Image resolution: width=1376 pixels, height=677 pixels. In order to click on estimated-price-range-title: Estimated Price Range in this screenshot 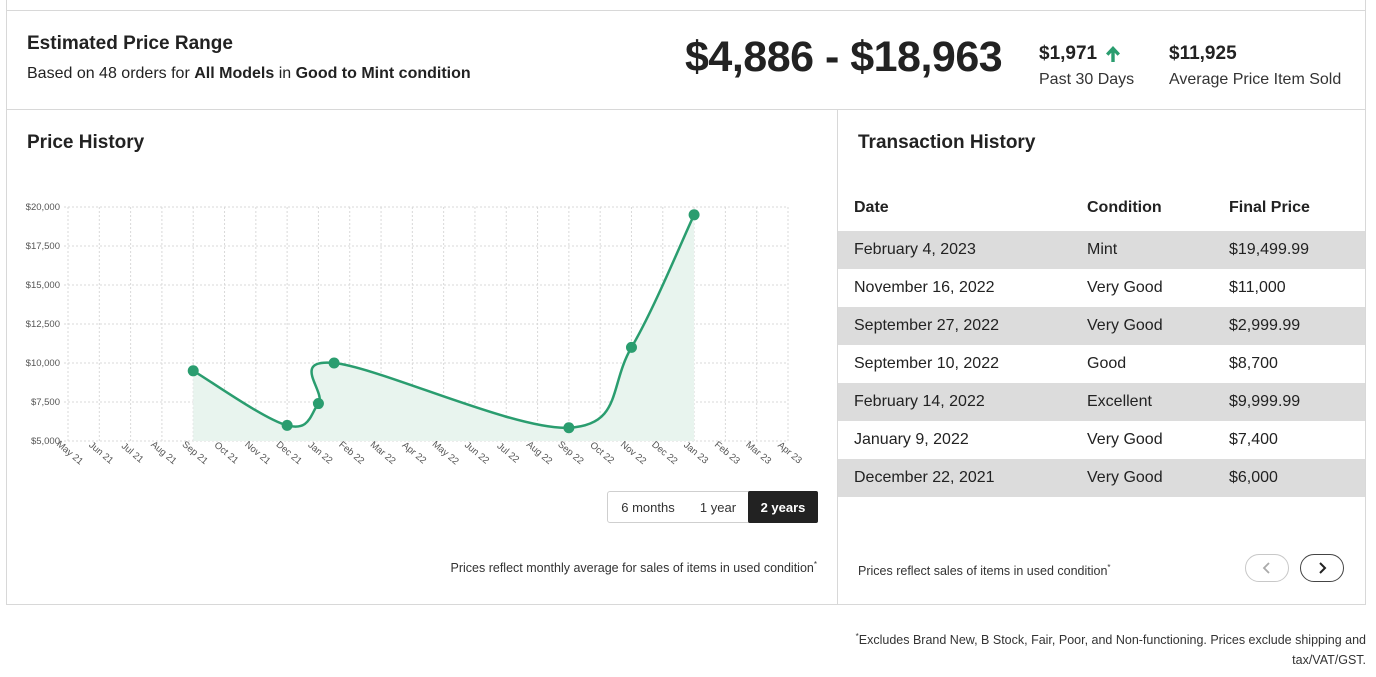, I will do `click(130, 43)`.